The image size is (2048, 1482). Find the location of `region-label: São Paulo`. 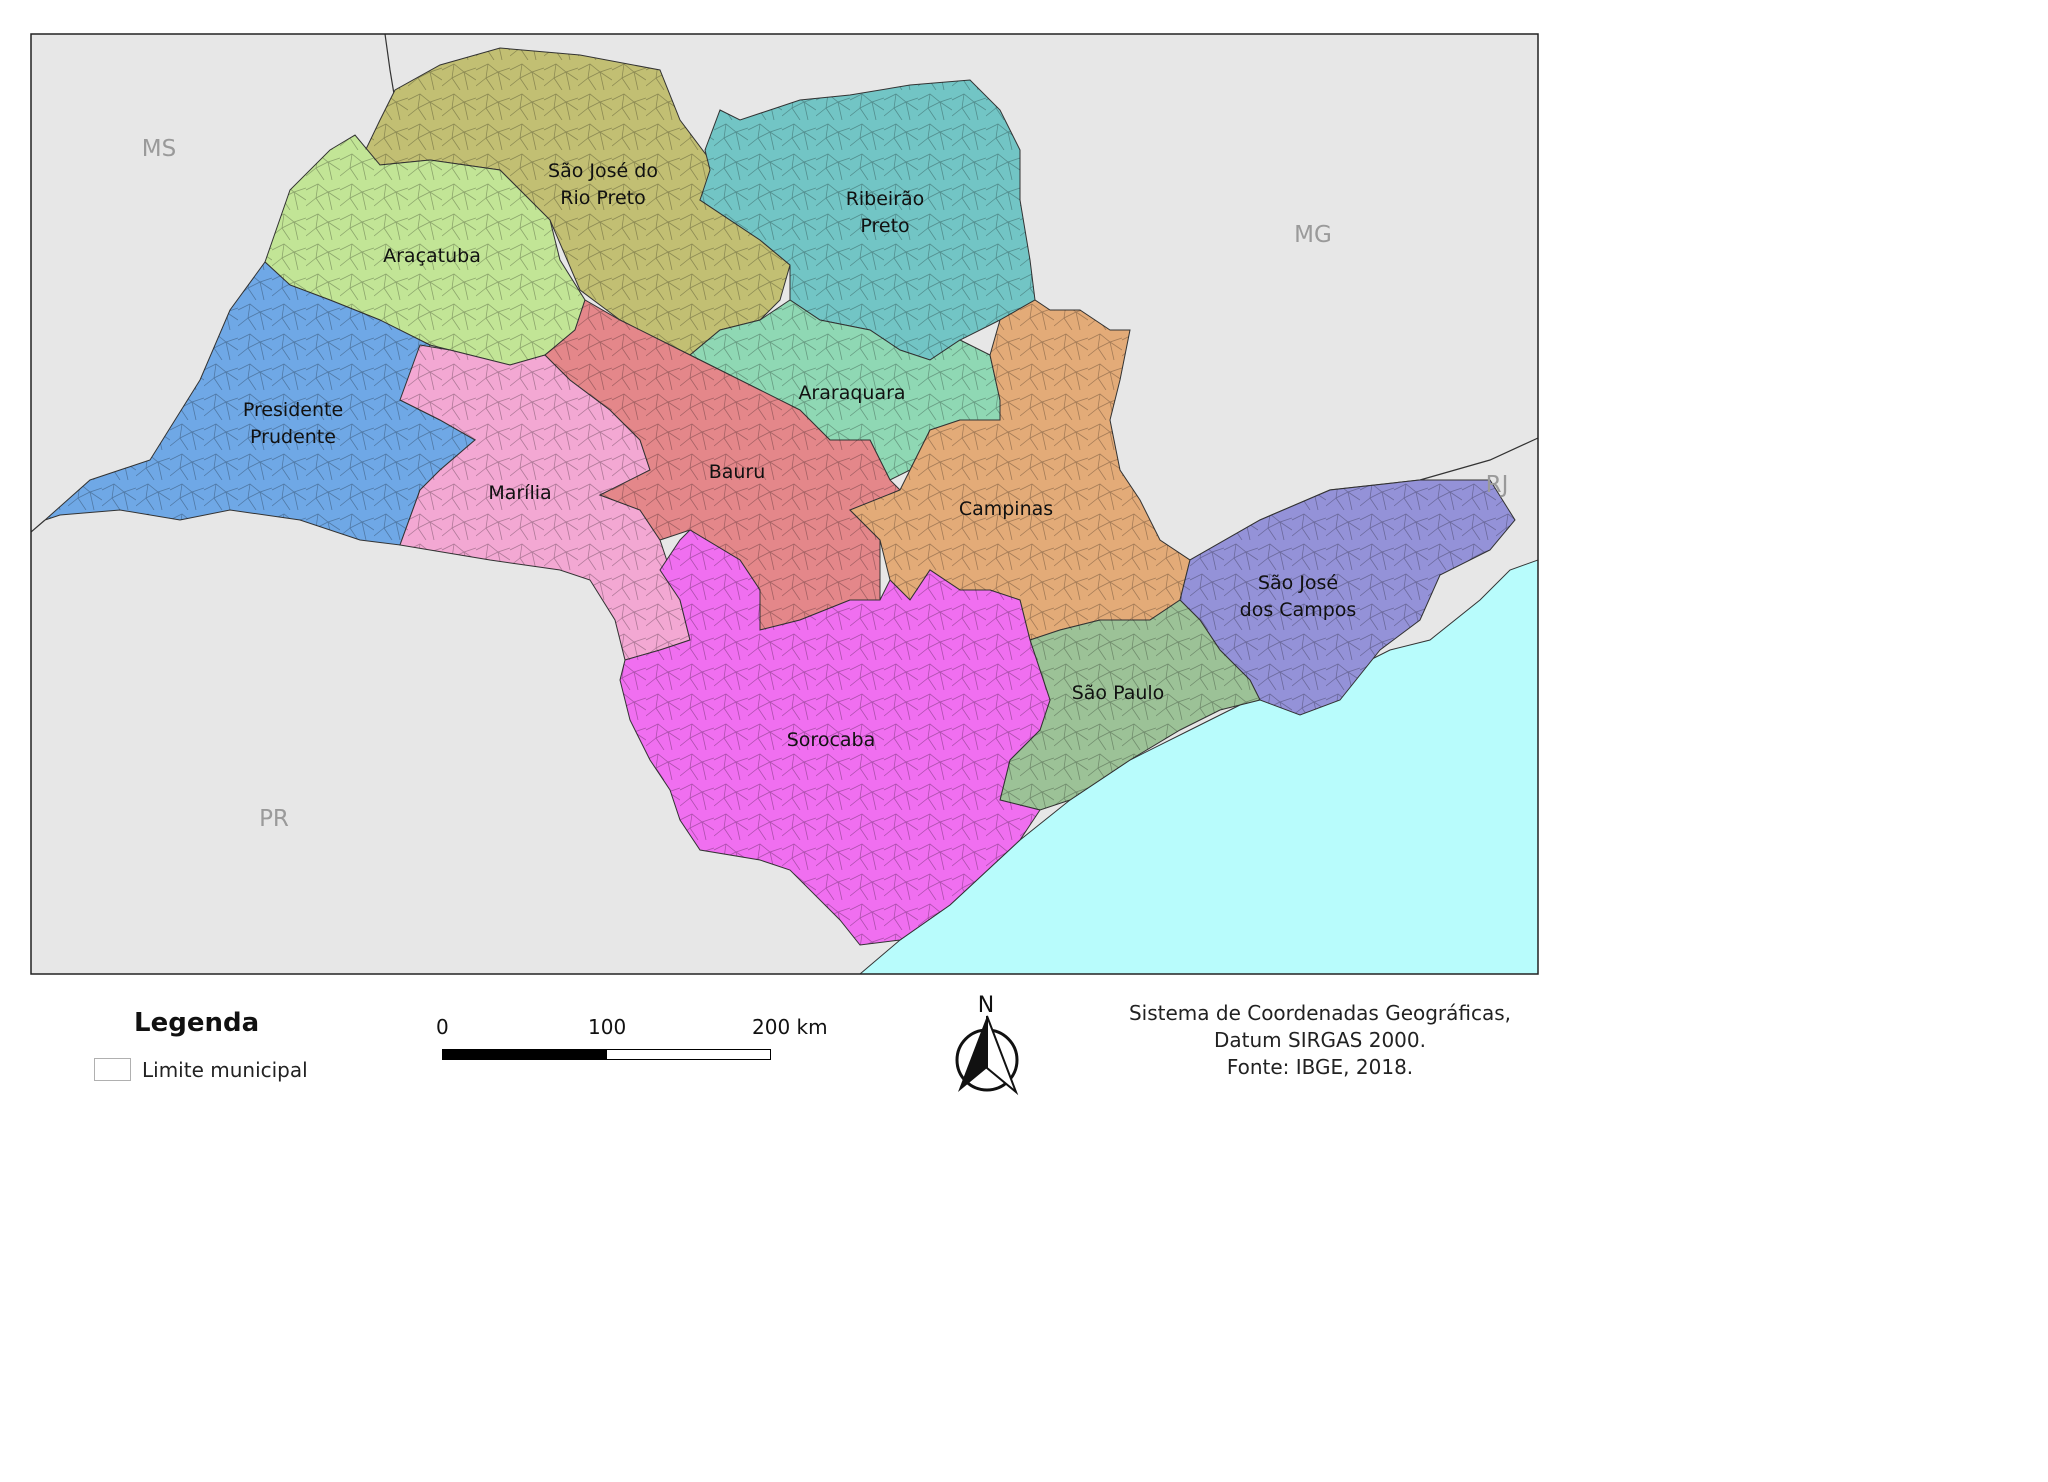

region-label: São Paulo is located at coordinates (1118, 693).